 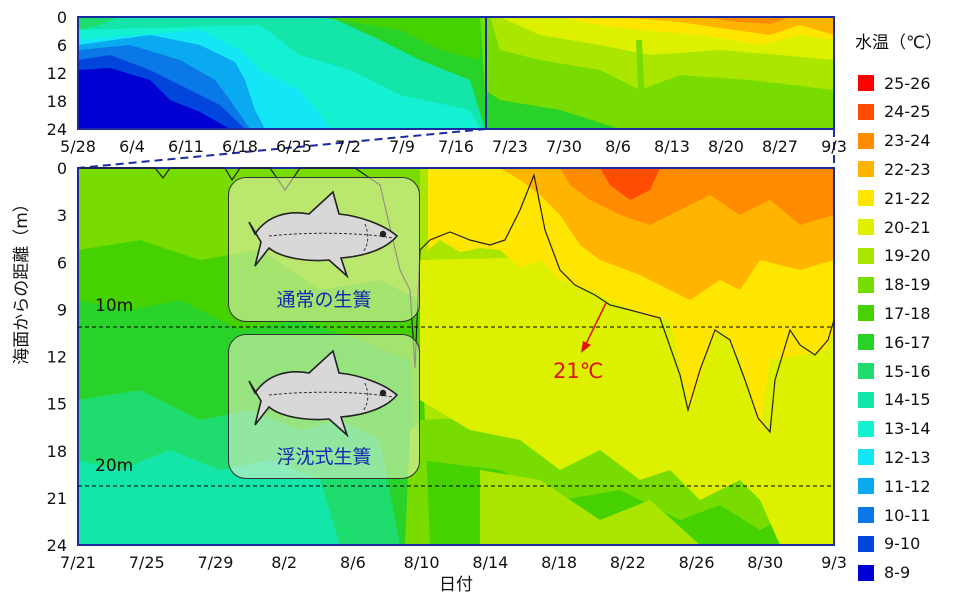 What do you see at coordinates (907, 429) in the screenshot?
I see `legend-label: 13-14` at bounding box center [907, 429].